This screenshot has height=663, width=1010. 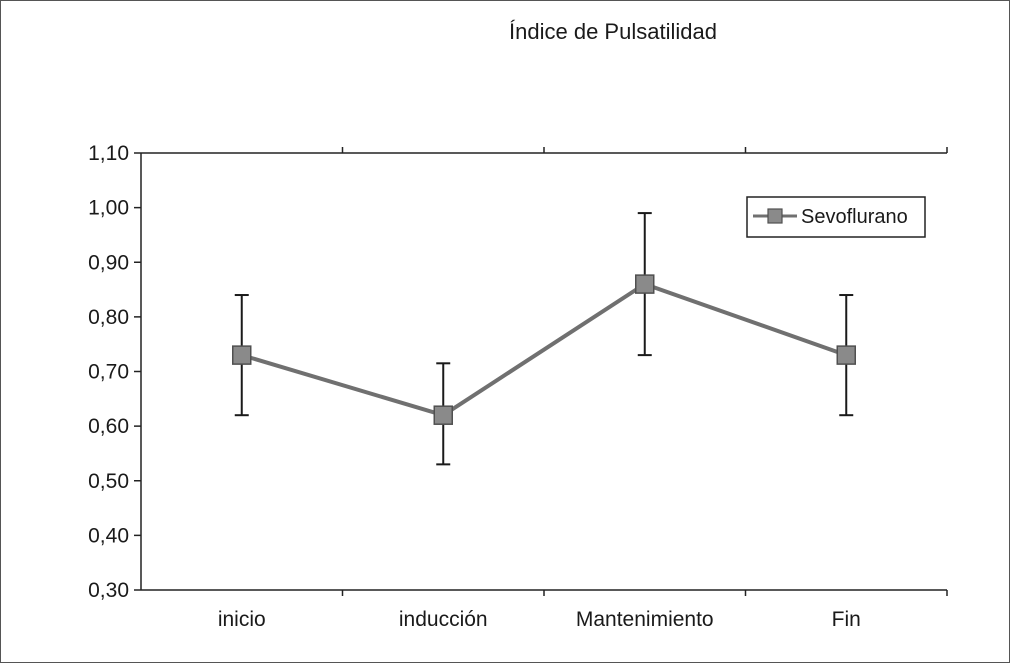 What do you see at coordinates (544, 349) in the screenshot?
I see `series-line` at bounding box center [544, 349].